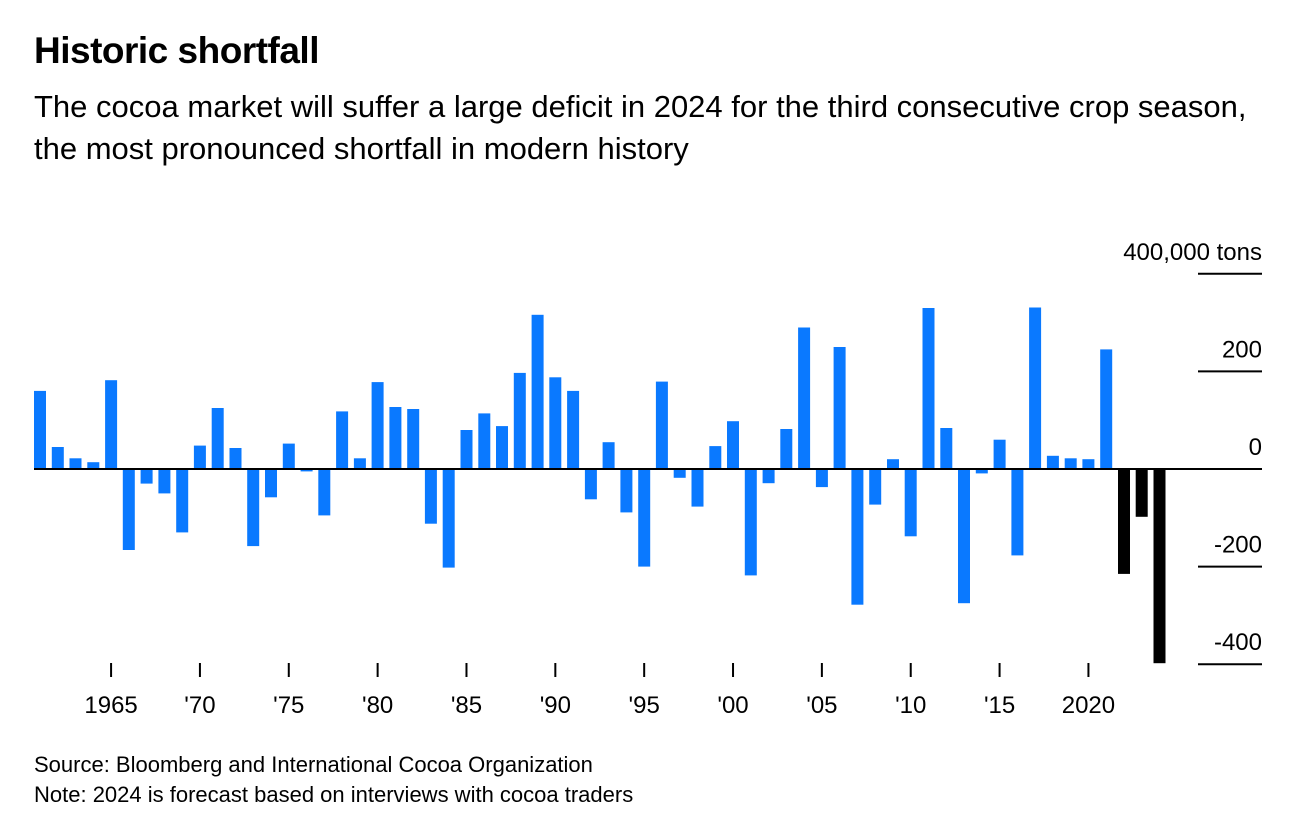 The height and width of the screenshot is (838, 1304). What do you see at coordinates (679, 473) in the screenshot?
I see `bar-1997` at bounding box center [679, 473].